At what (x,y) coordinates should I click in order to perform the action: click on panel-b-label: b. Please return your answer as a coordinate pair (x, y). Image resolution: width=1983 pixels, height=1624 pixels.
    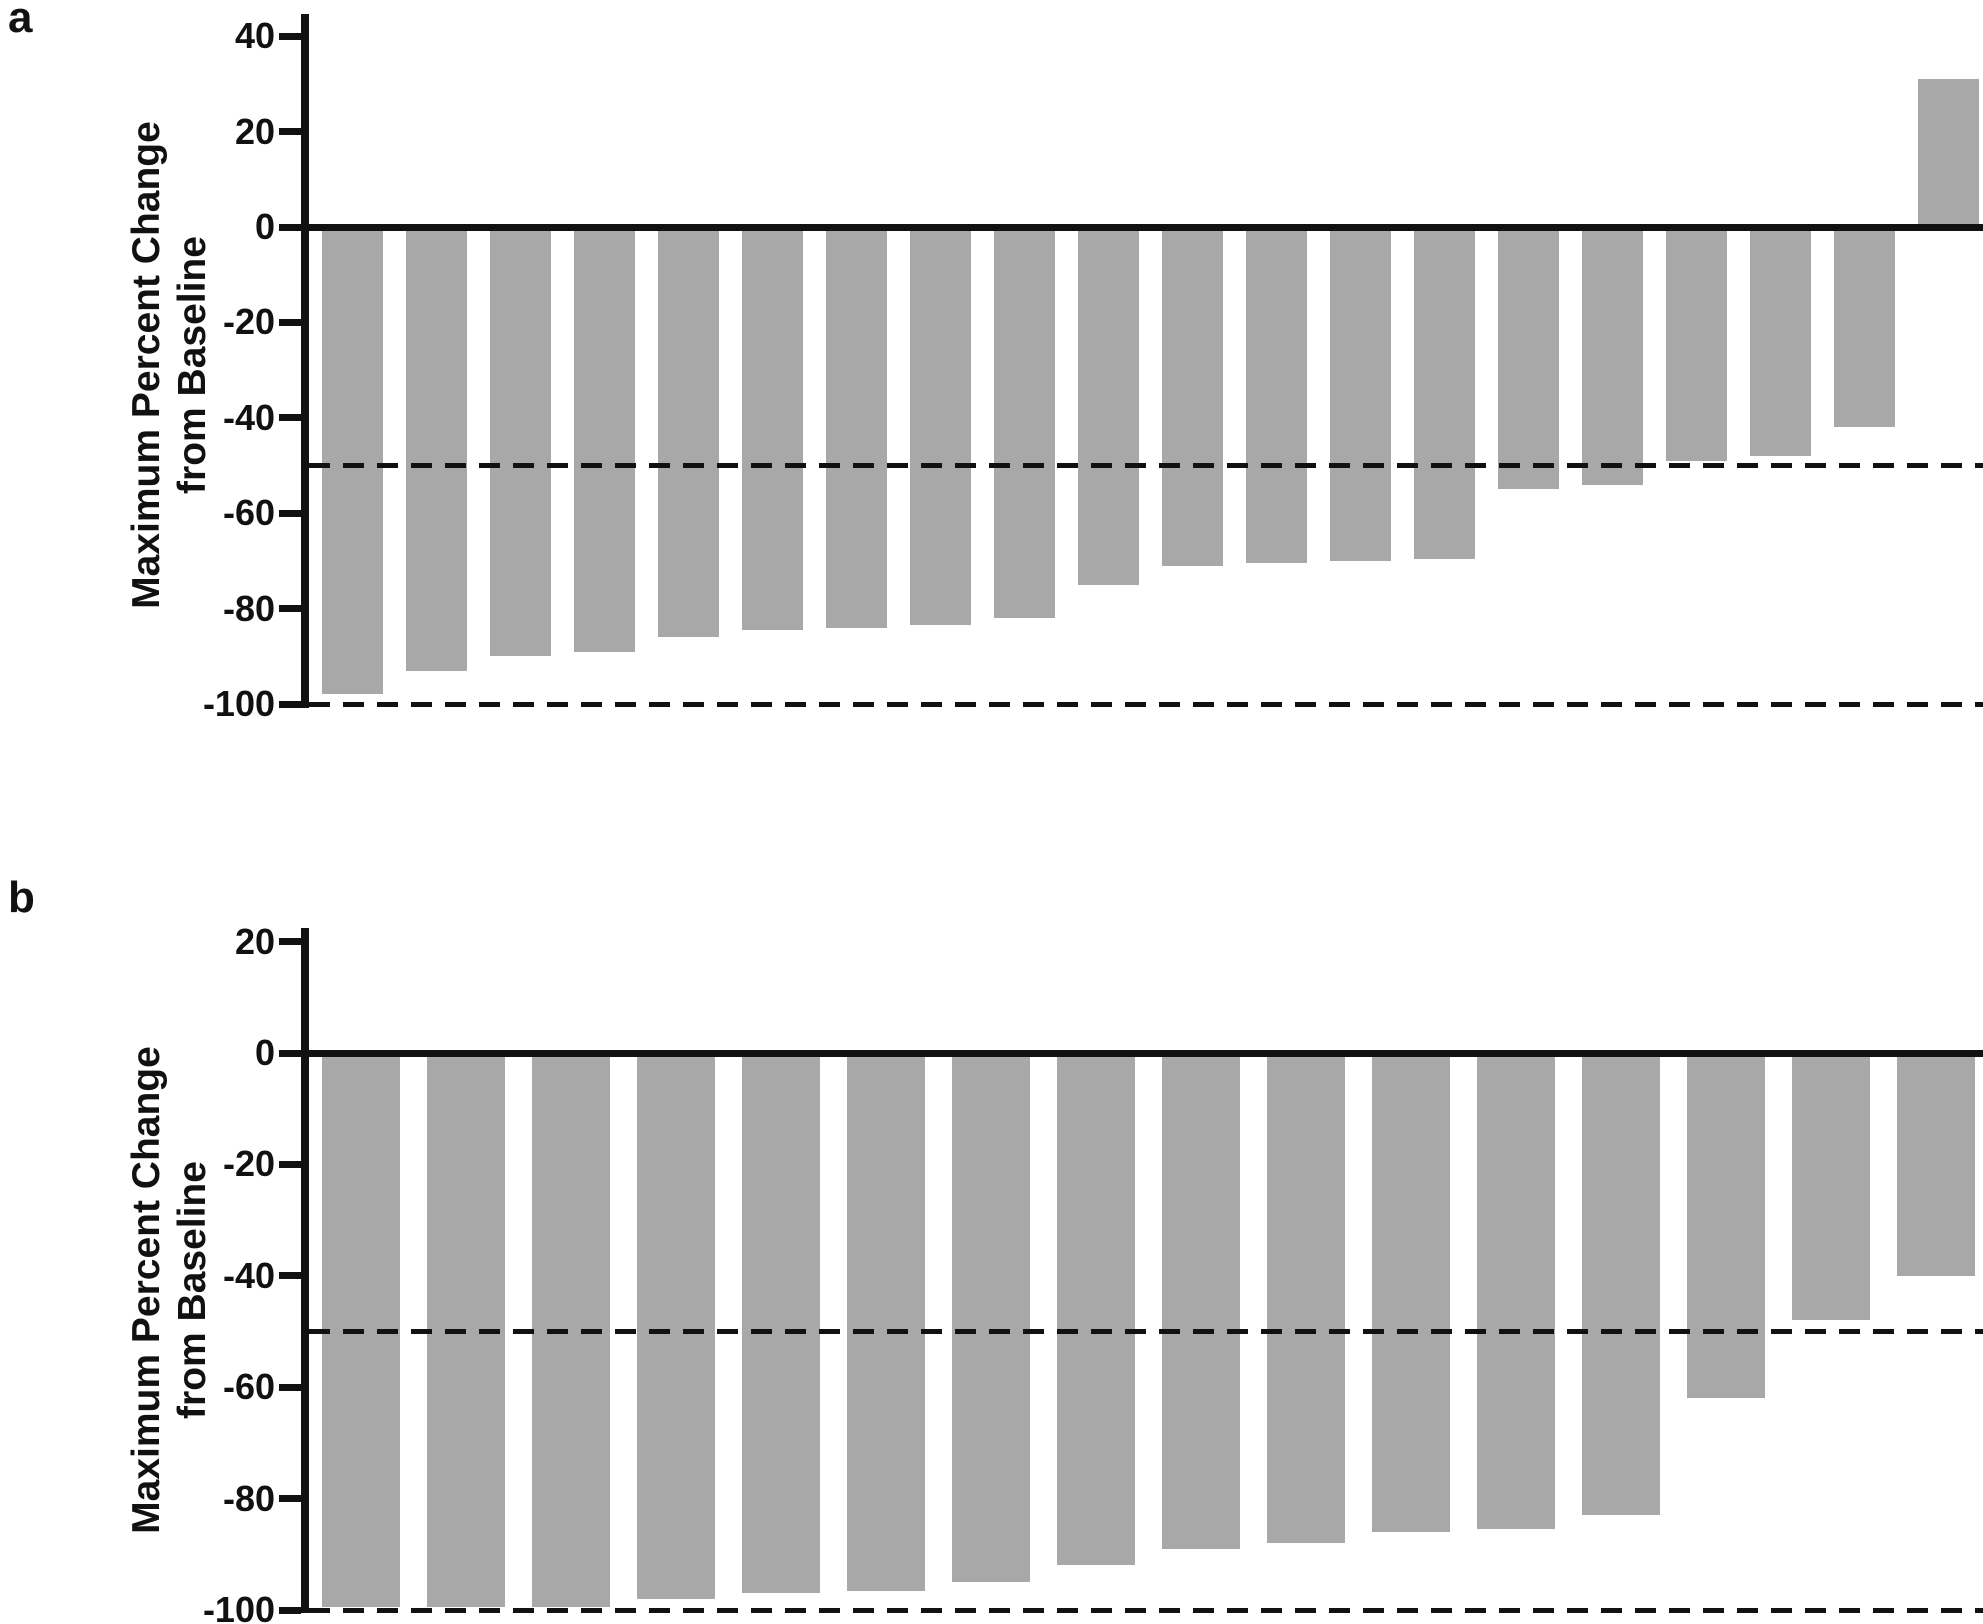
    Looking at the image, I should click on (21, 897).